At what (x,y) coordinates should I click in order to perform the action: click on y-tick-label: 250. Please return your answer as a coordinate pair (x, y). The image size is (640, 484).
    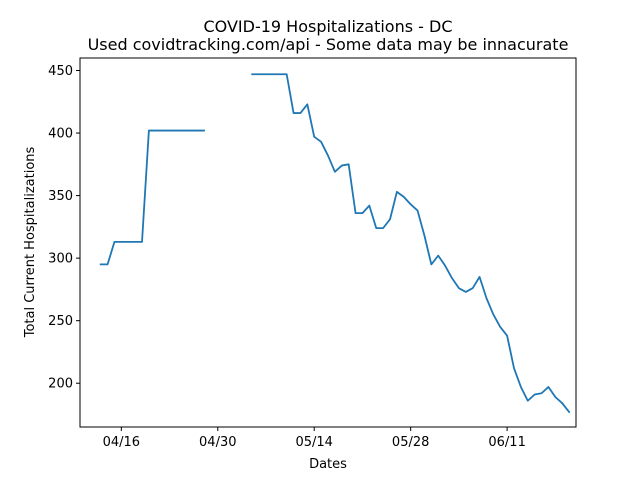
    Looking at the image, I should click on (60, 321).